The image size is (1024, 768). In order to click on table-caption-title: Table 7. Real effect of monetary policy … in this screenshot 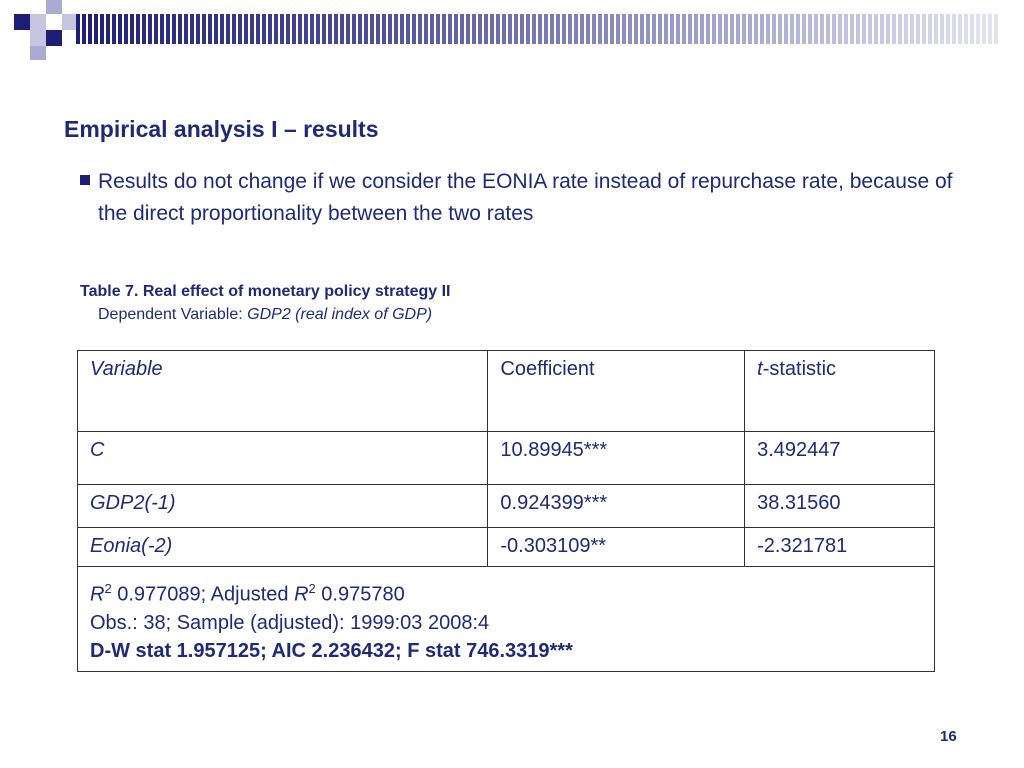, I will do `click(265, 291)`.